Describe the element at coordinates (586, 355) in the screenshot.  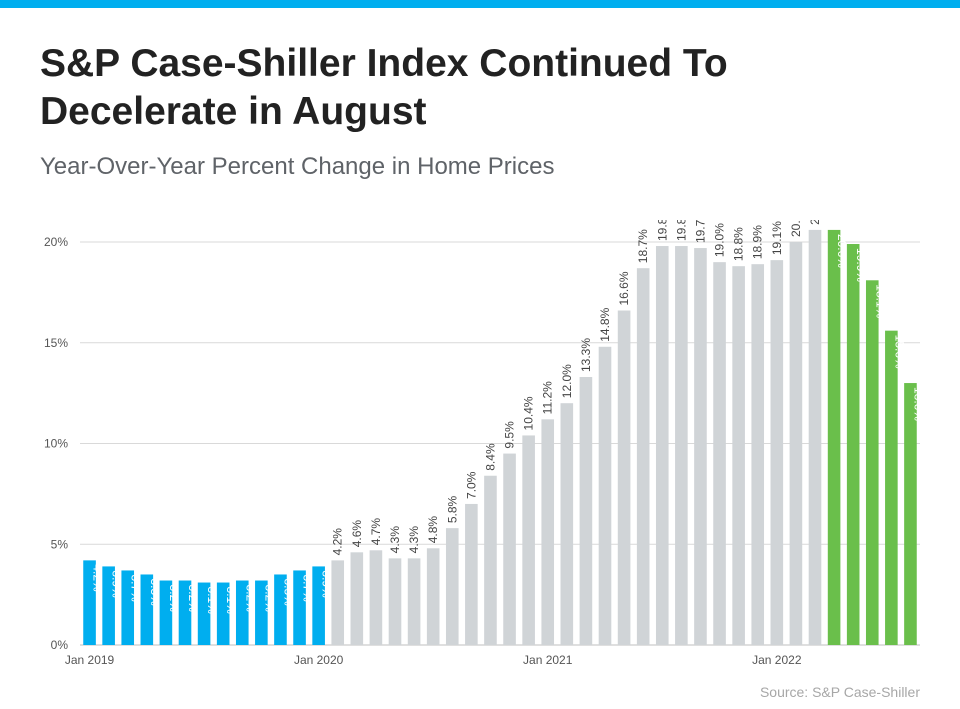
I see `data-label: 13.3%` at that location.